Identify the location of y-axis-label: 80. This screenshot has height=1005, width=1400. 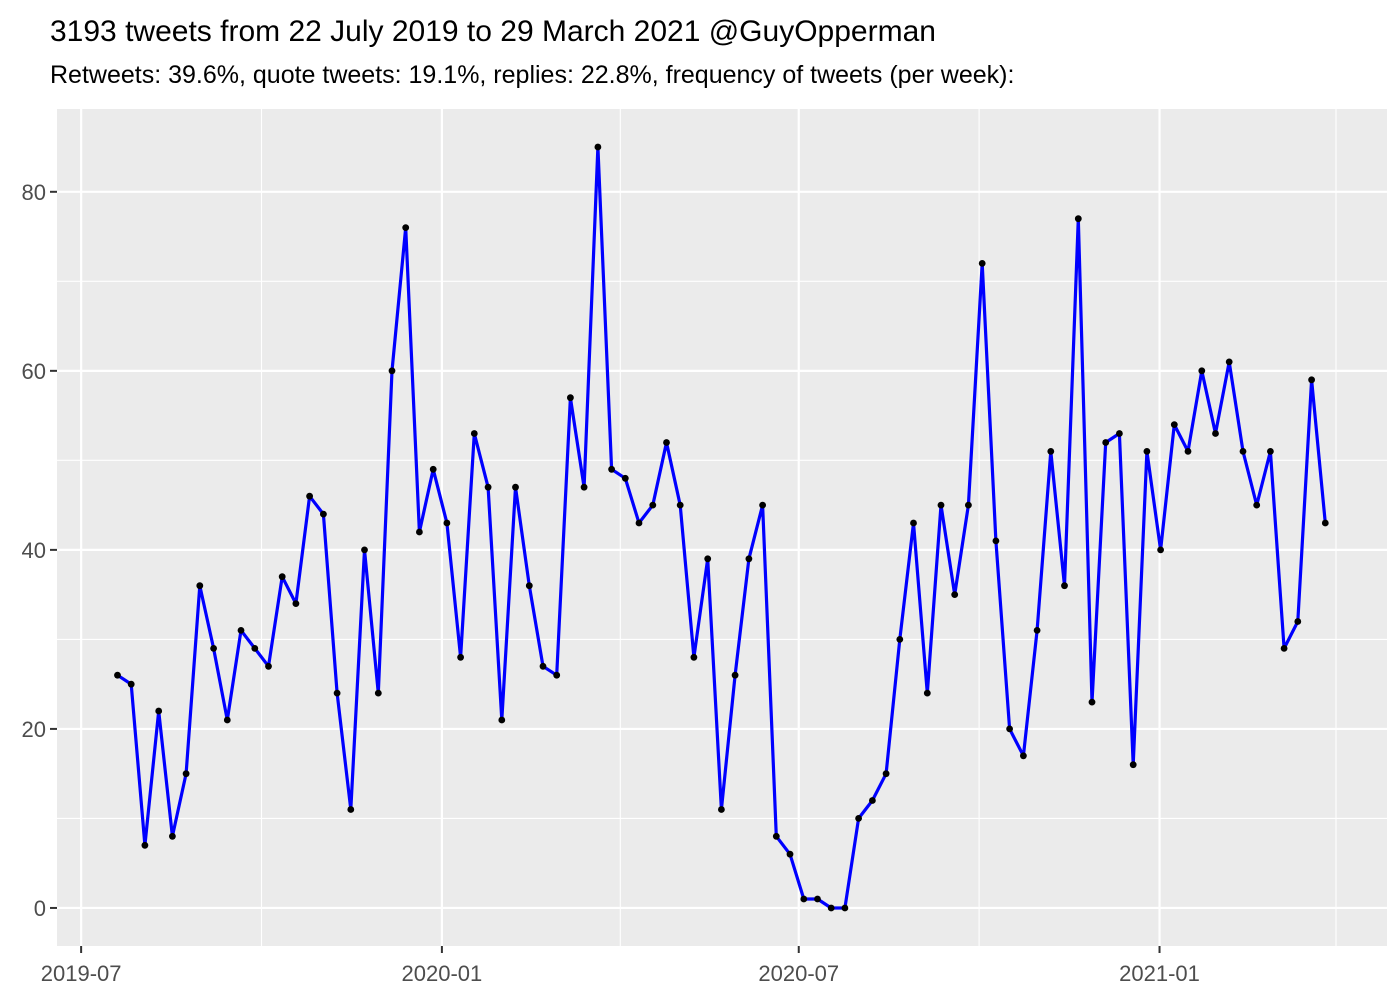
(34, 192).